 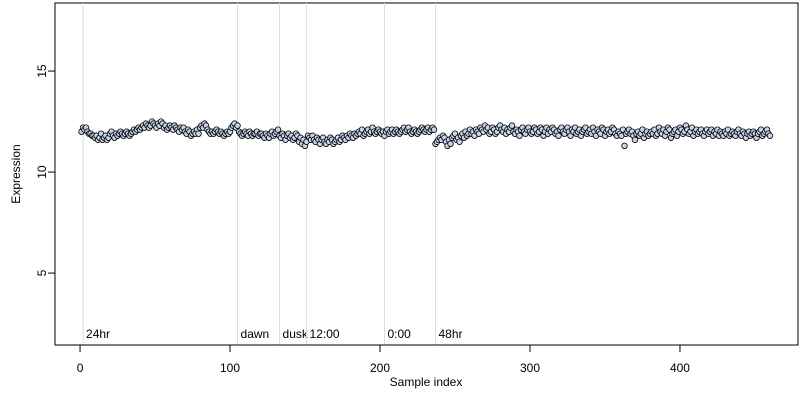 What do you see at coordinates (98, 334) in the screenshot?
I see `marker-label: 24hr` at bounding box center [98, 334].